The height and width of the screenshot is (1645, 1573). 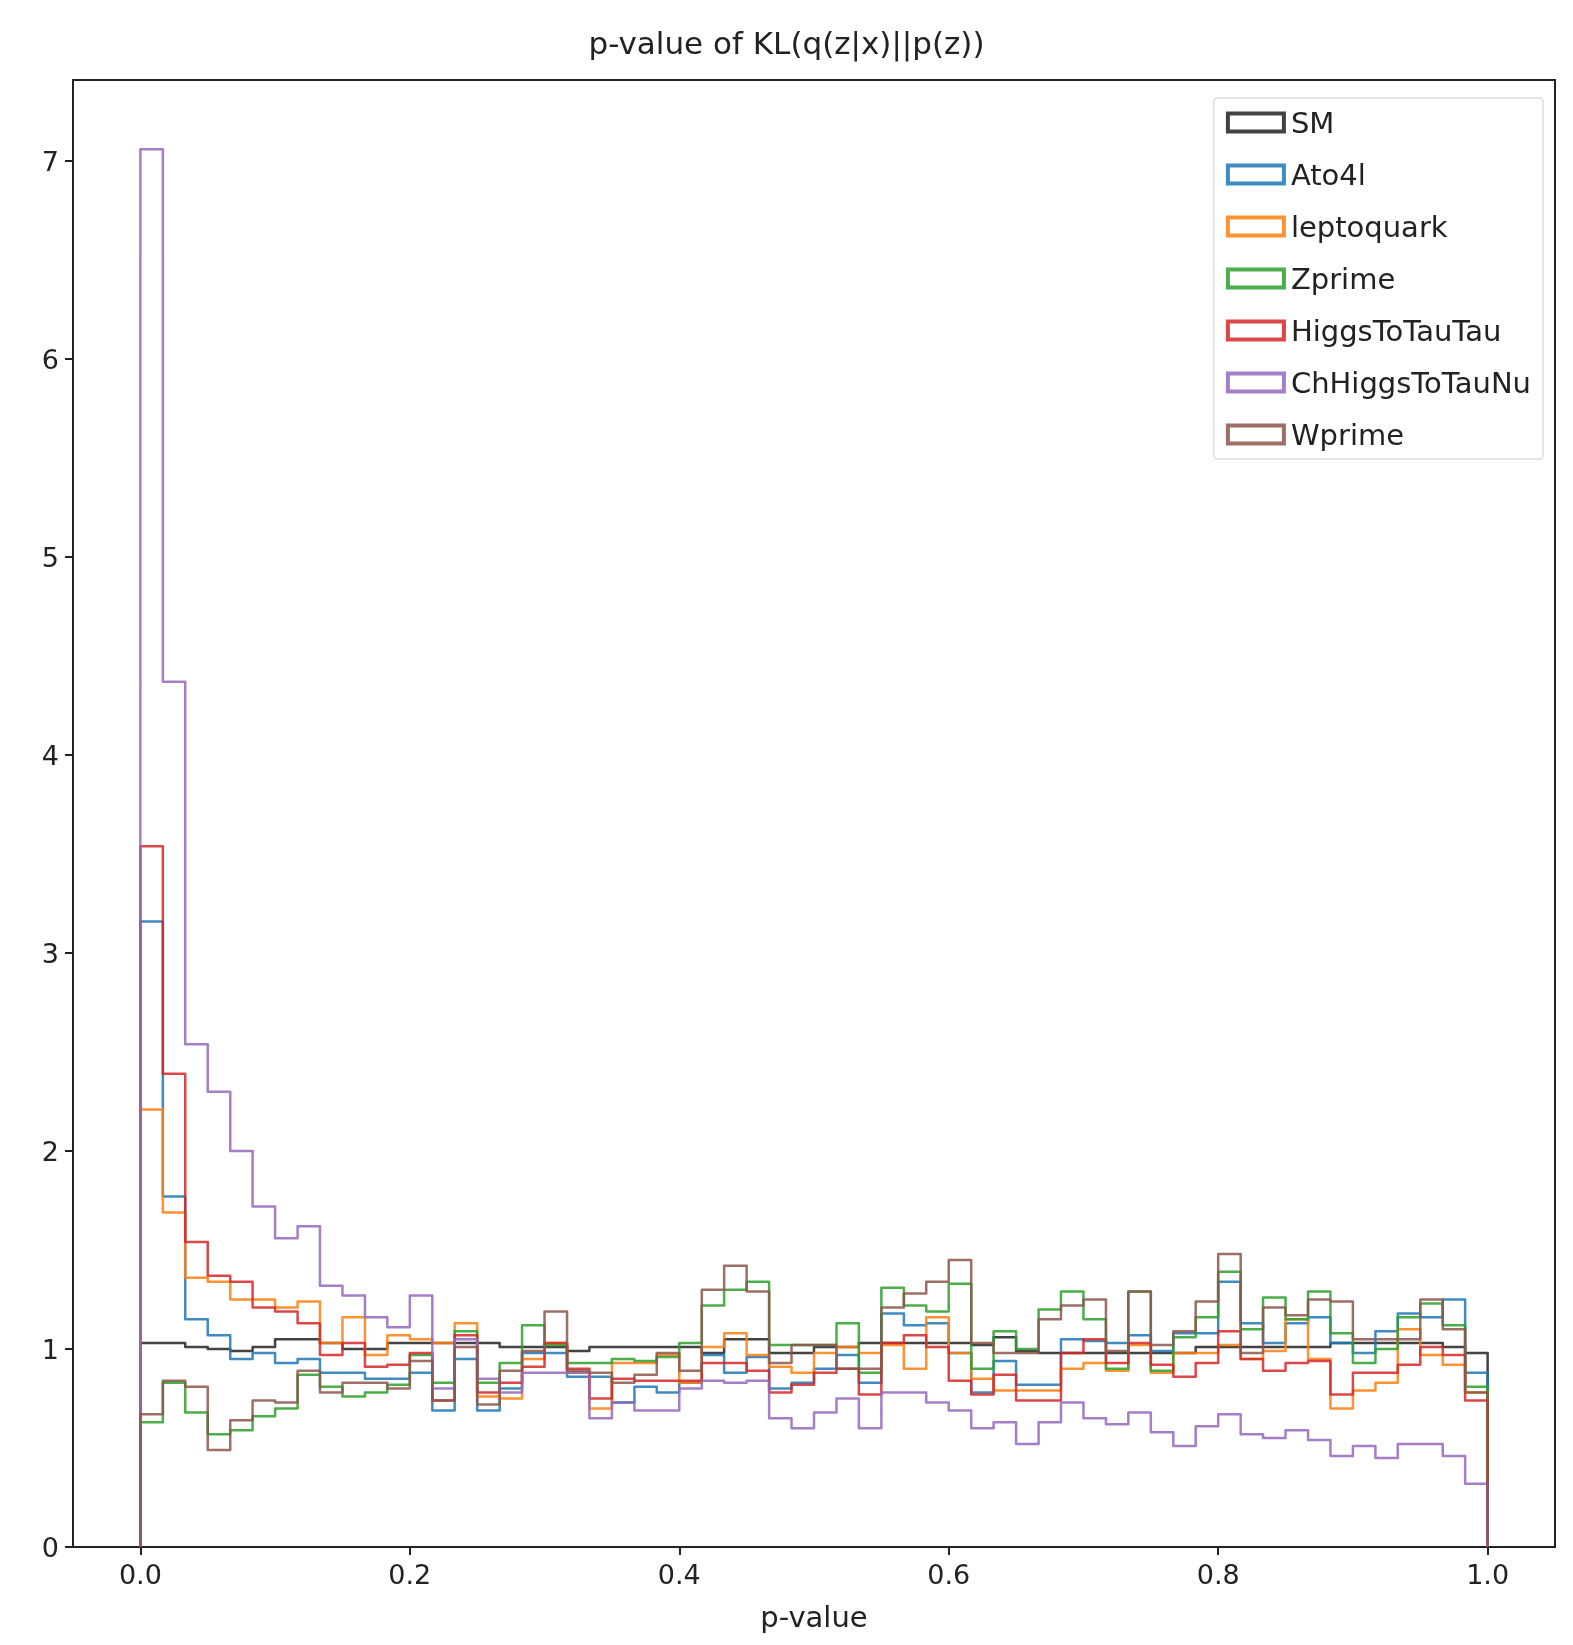 I want to click on legend-label: SM, so click(x=1312, y=122).